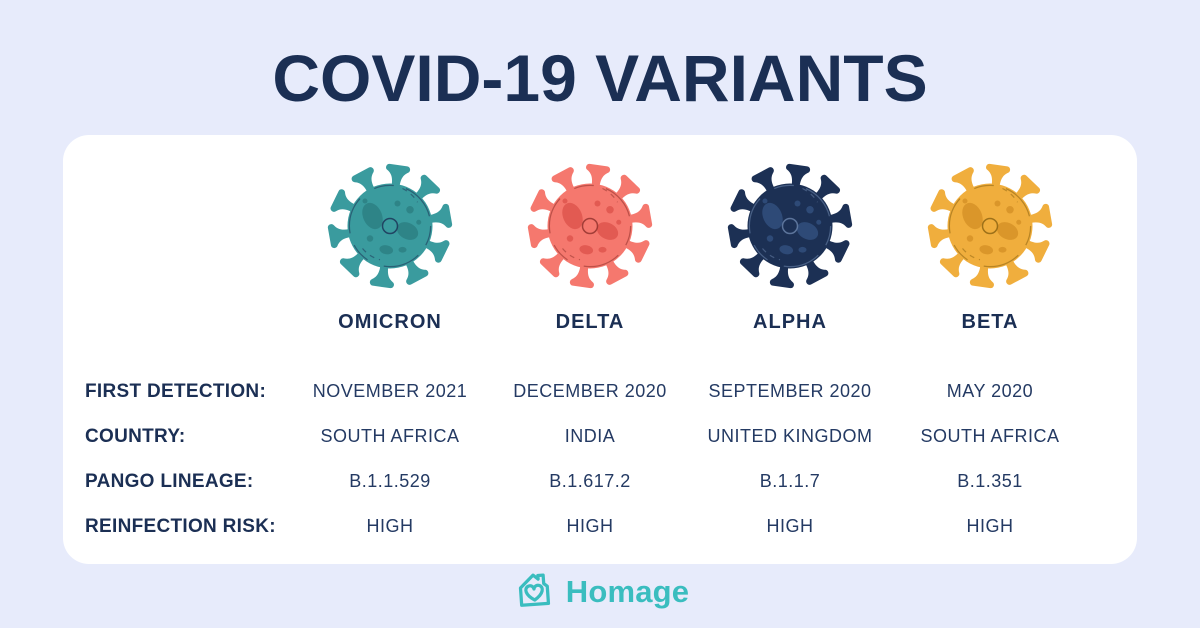 The image size is (1200, 628). I want to click on variant-name-beta: BETA, so click(990, 321).